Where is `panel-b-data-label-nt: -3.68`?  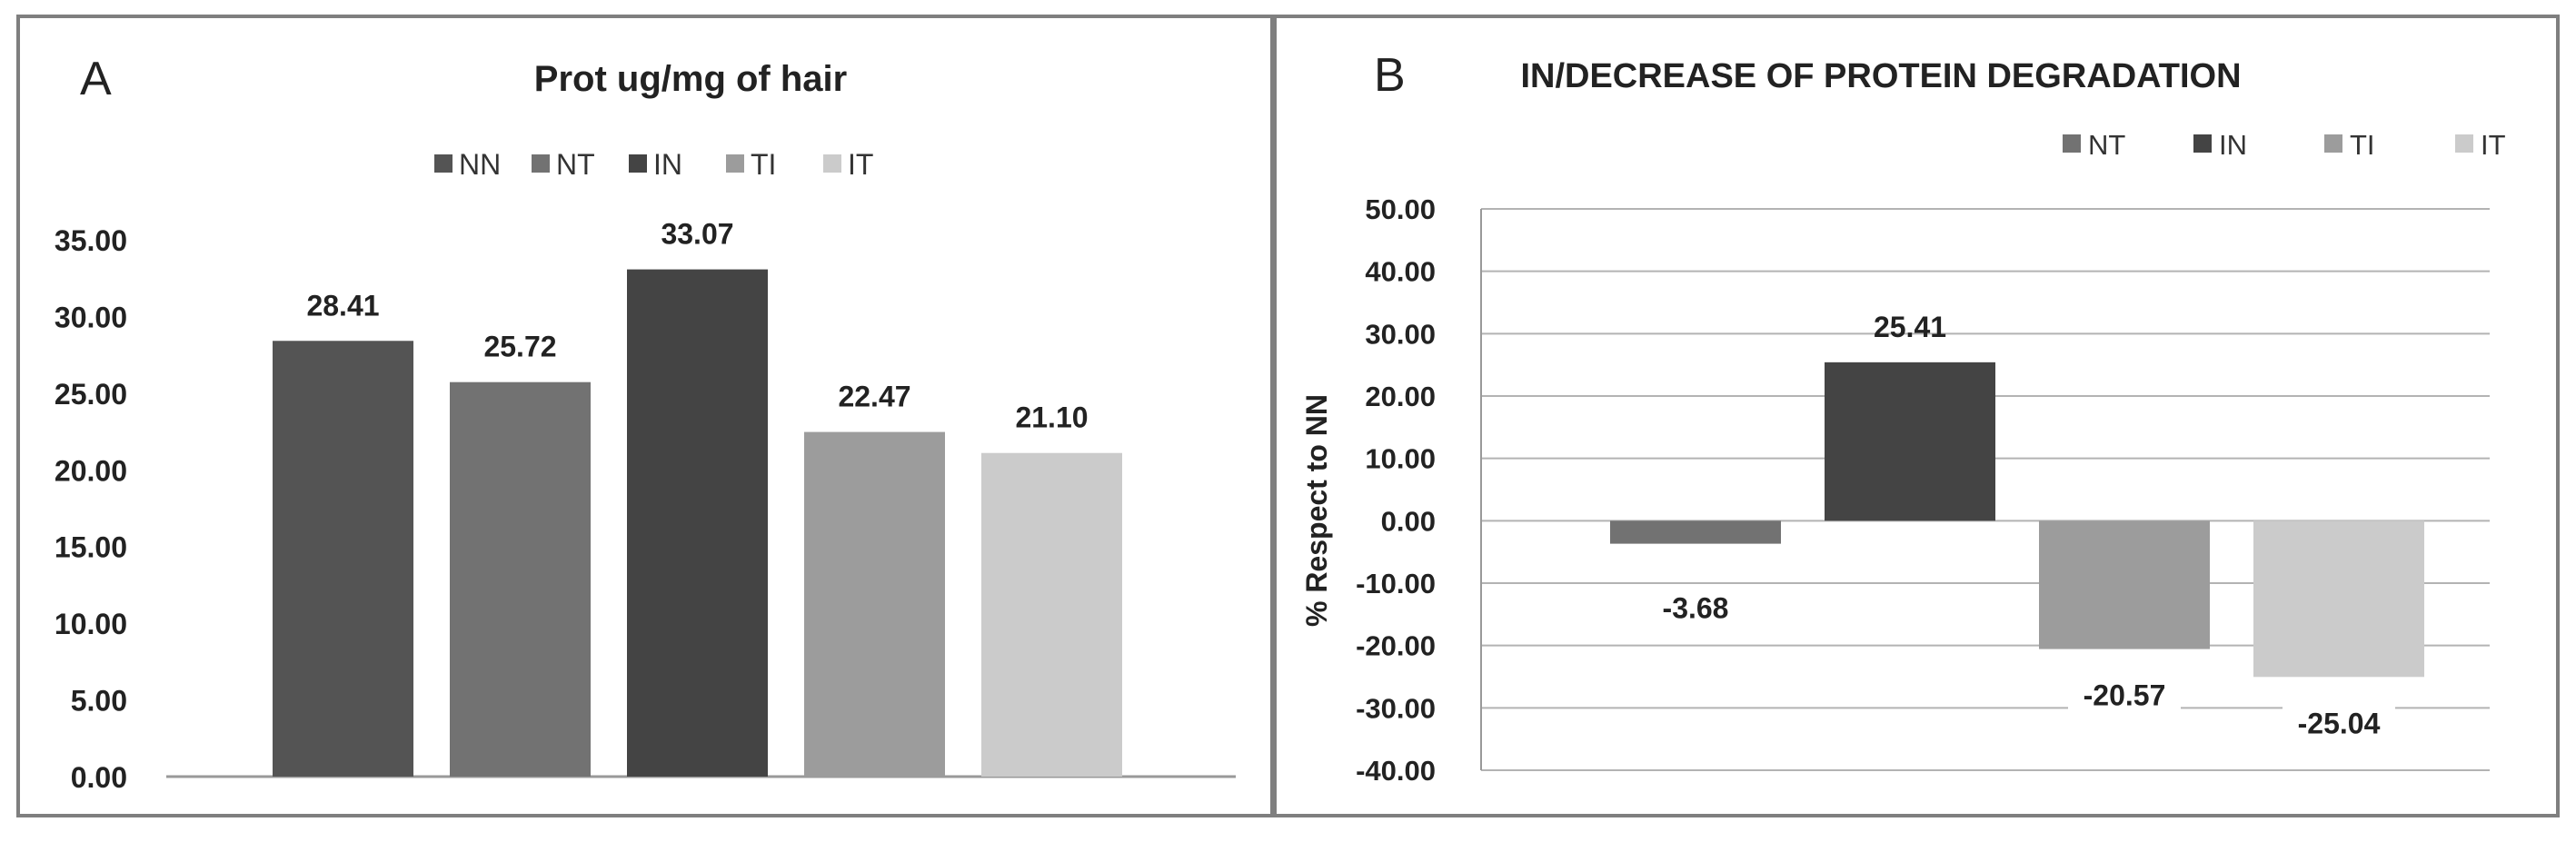
panel-b-data-label-nt: -3.68 is located at coordinates (1696, 608).